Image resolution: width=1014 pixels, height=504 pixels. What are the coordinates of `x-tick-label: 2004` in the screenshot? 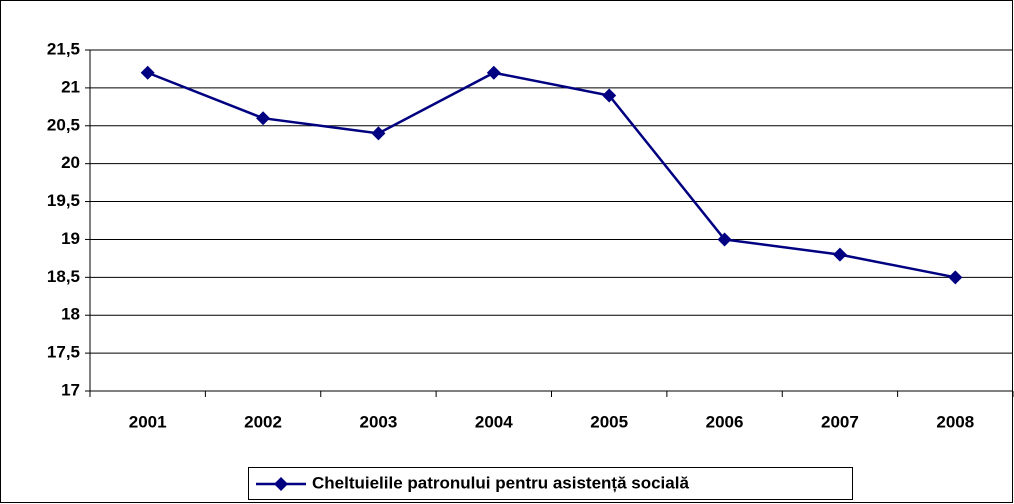 It's located at (494, 421).